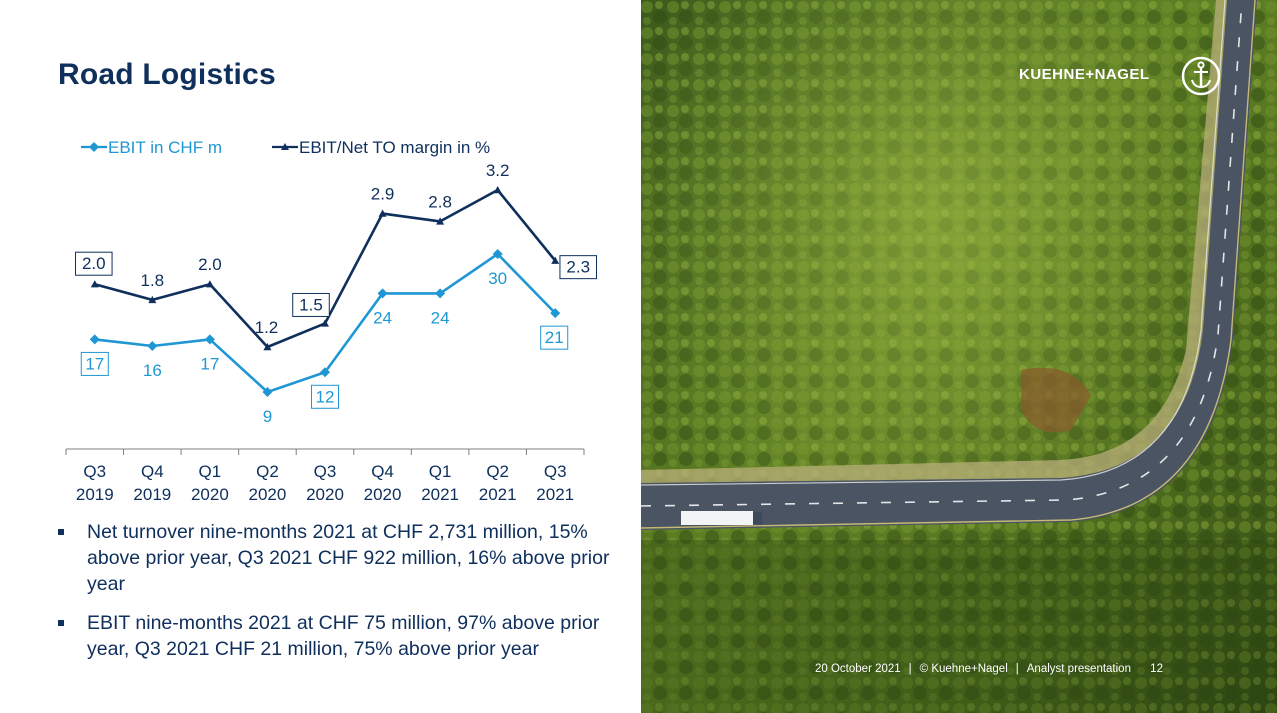 The width and height of the screenshot is (1277, 713). What do you see at coordinates (1201, 76) in the screenshot?
I see `anchor-icon` at bounding box center [1201, 76].